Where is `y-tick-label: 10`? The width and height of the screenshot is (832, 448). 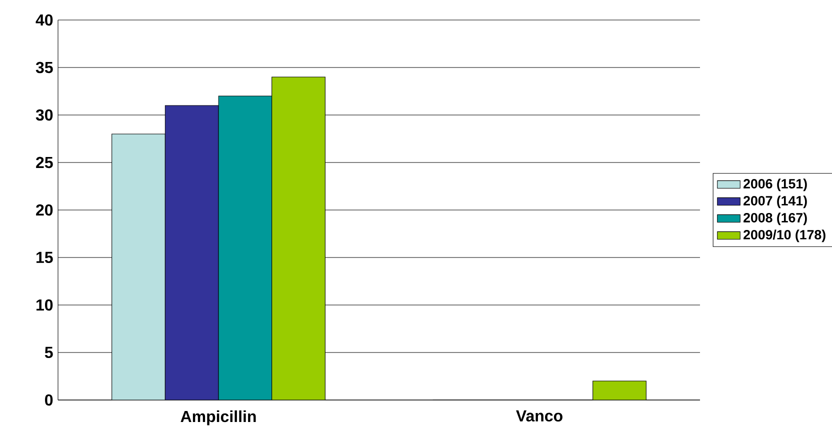 y-tick-label: 10 is located at coordinates (44, 305).